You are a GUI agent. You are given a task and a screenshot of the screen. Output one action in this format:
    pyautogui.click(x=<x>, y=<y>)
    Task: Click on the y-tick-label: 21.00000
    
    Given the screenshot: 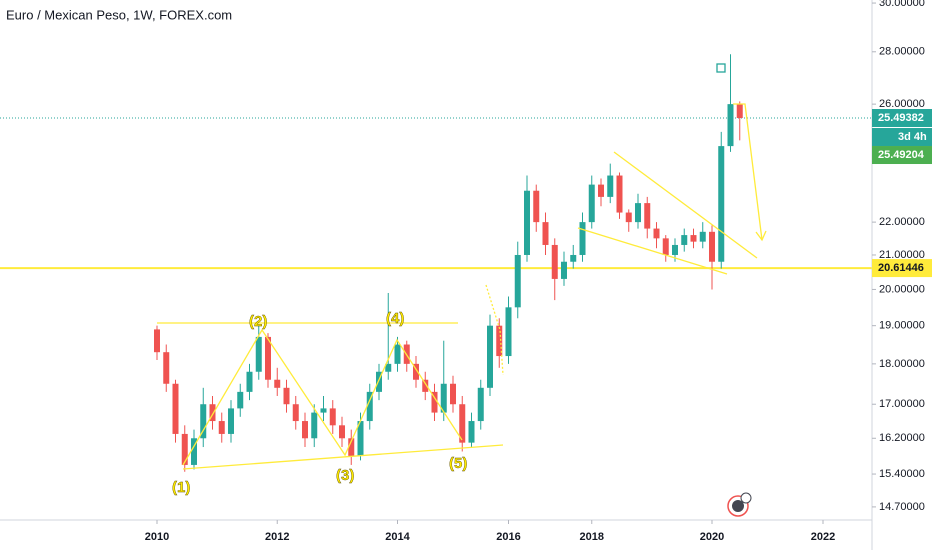 What is the action you would take?
    pyautogui.click(x=902, y=255)
    